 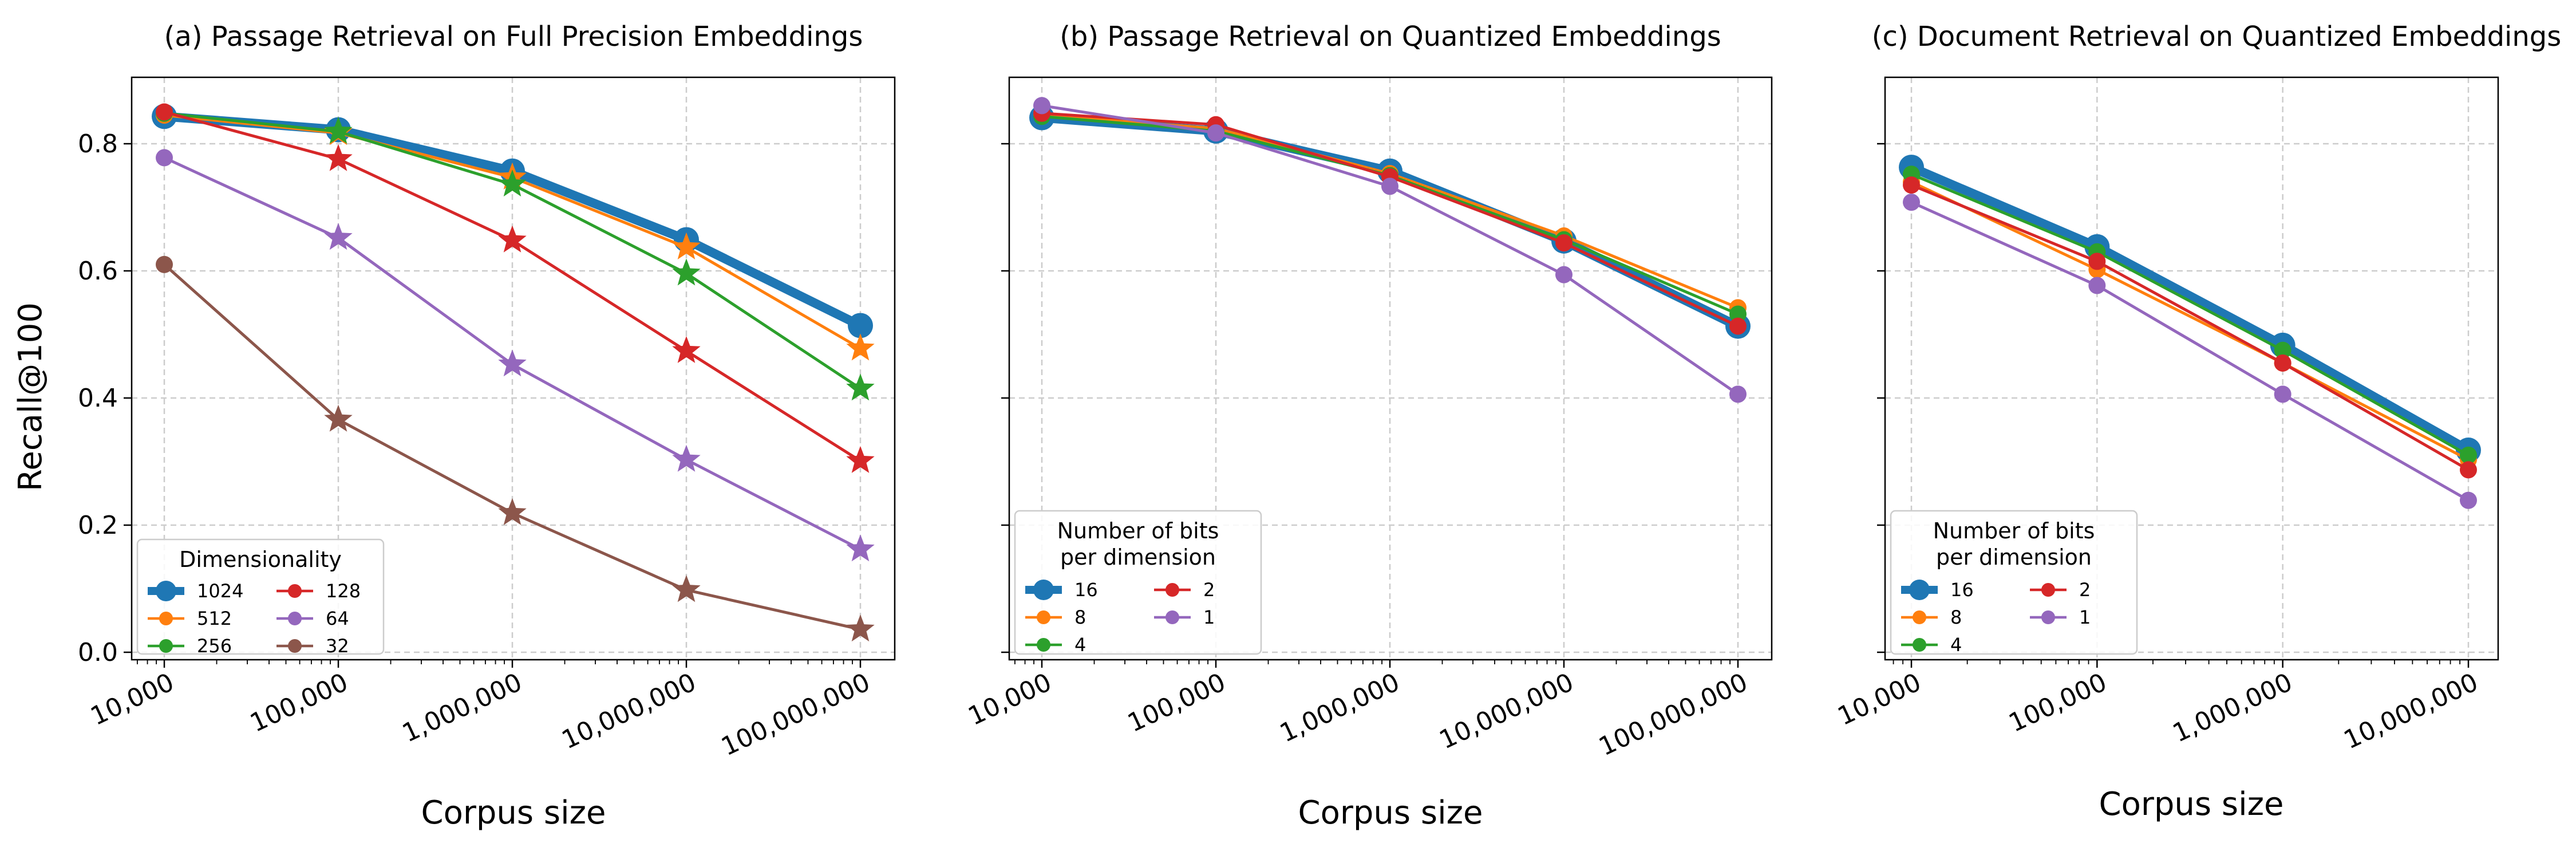 I want to click on panel-c-legend-entry: 8, so click(x=1956, y=617).